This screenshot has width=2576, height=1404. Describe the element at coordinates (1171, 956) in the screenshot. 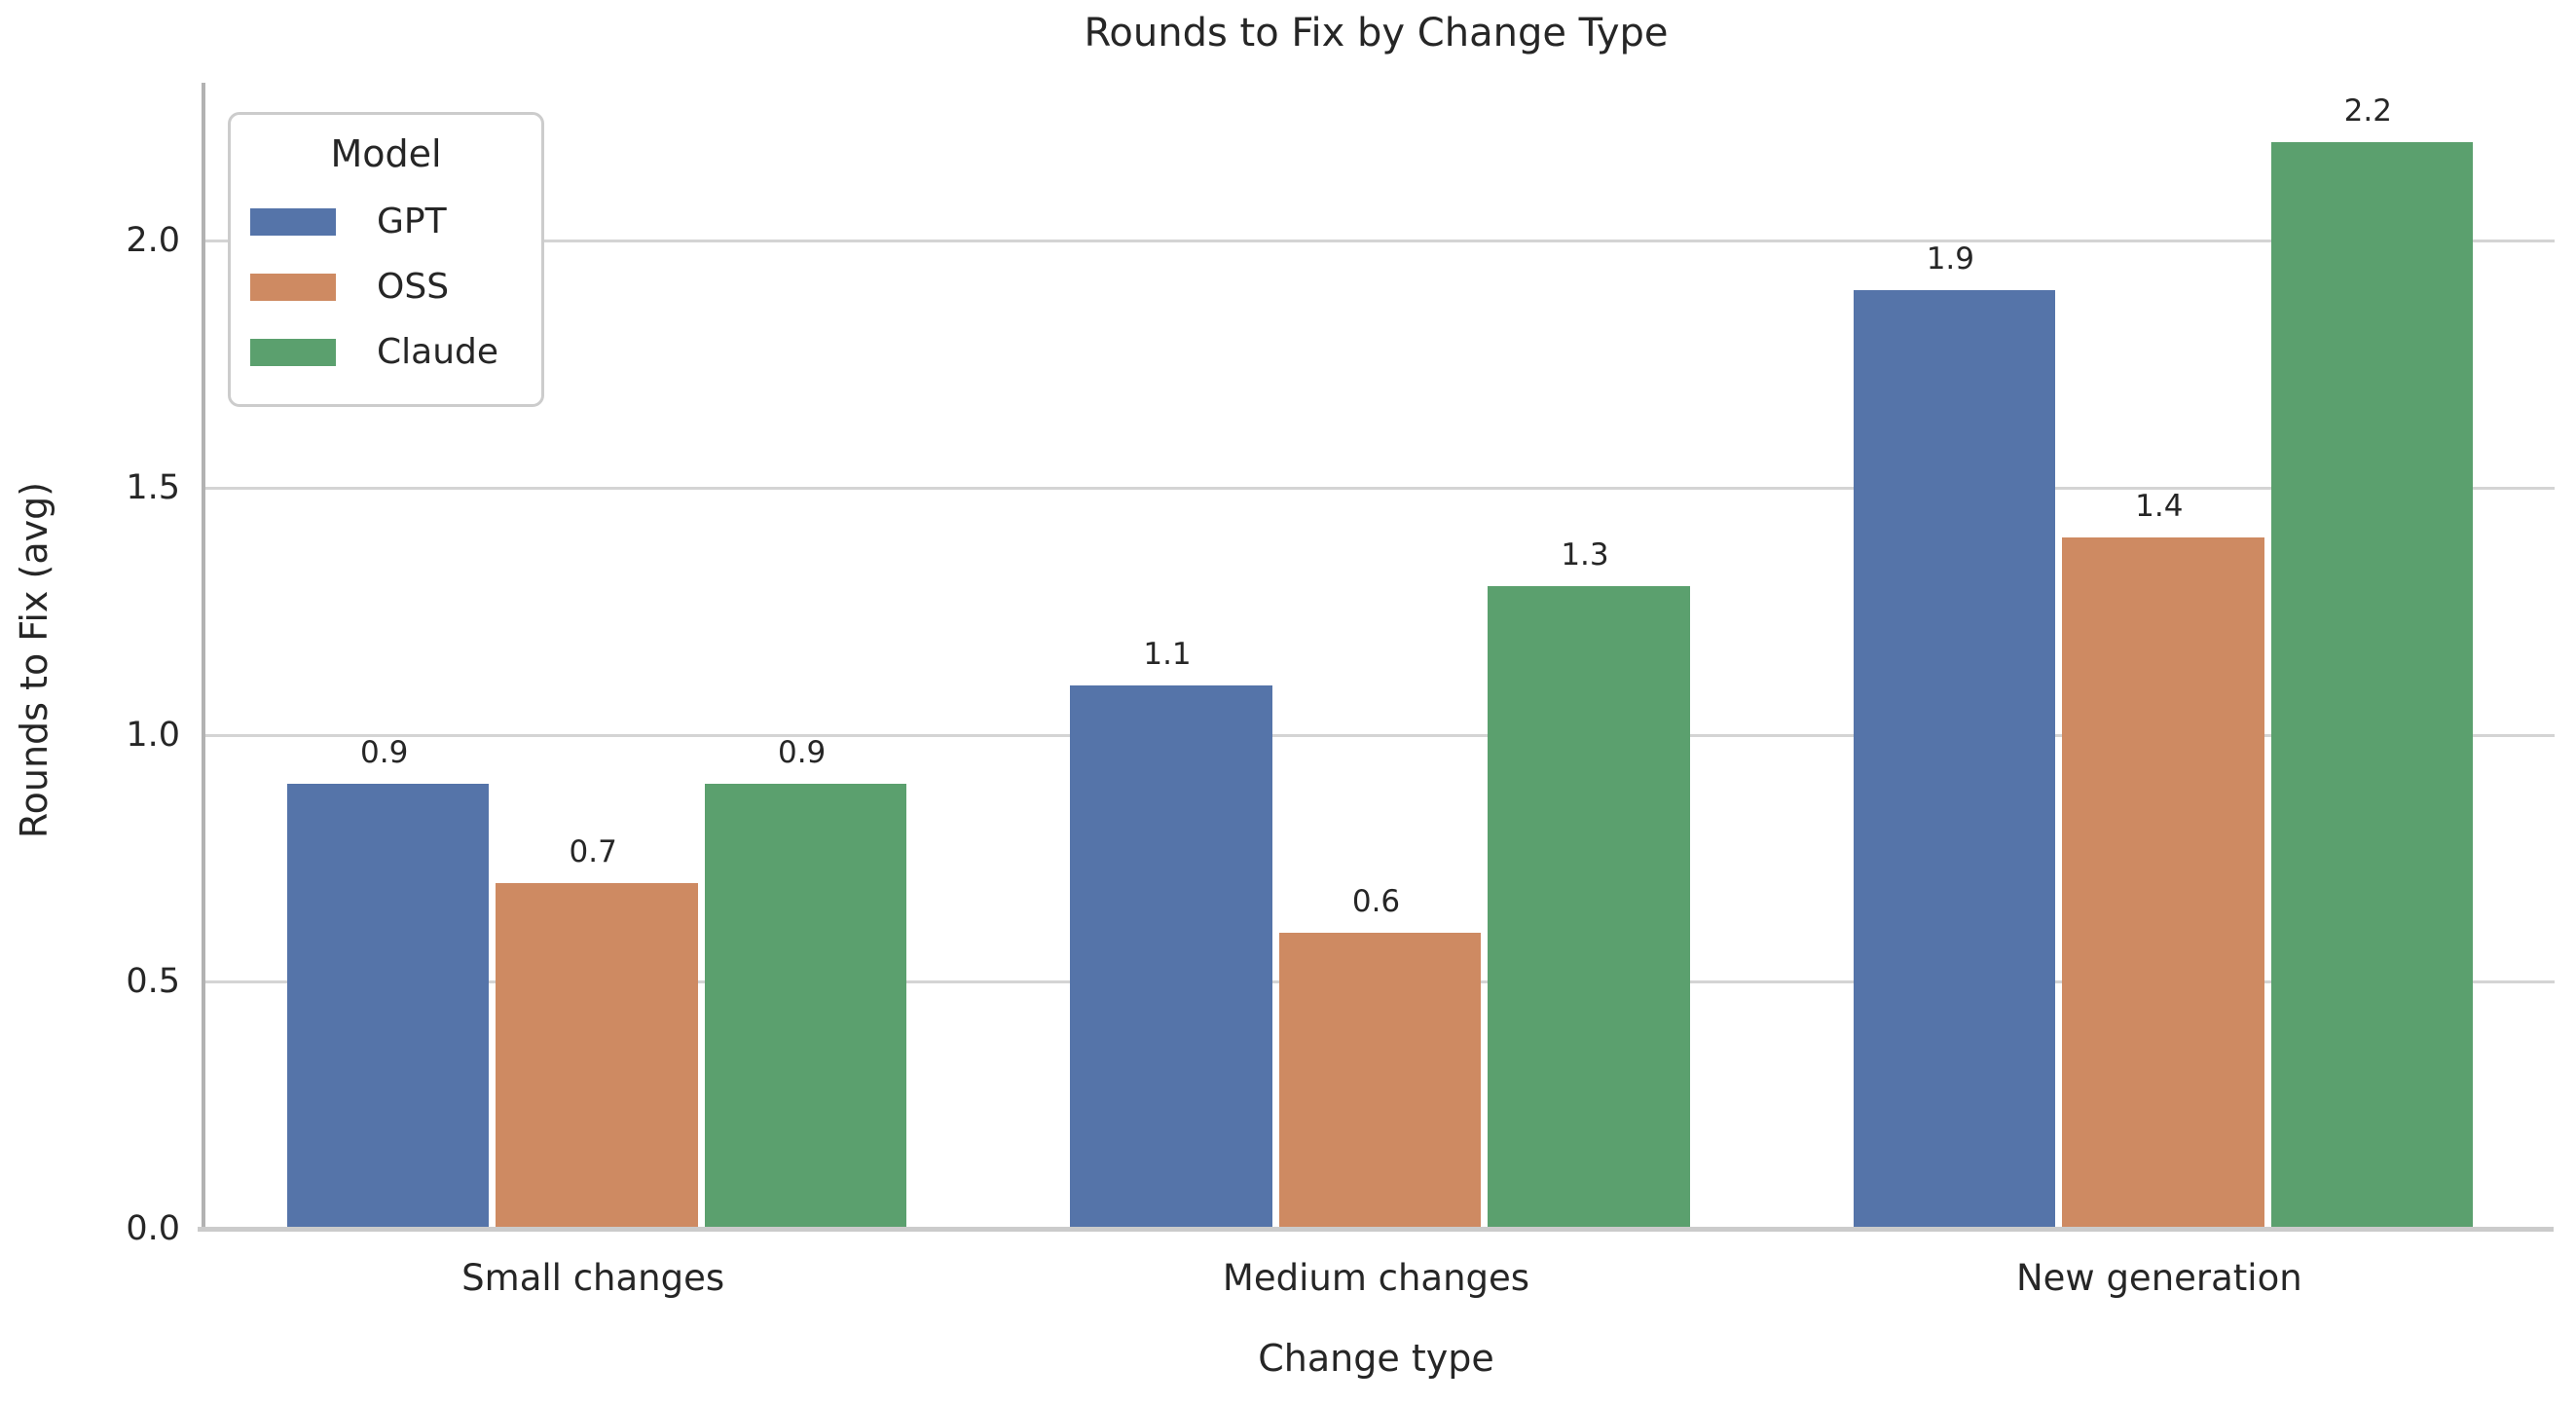

I see `bar-gpt-medium-changes` at that location.